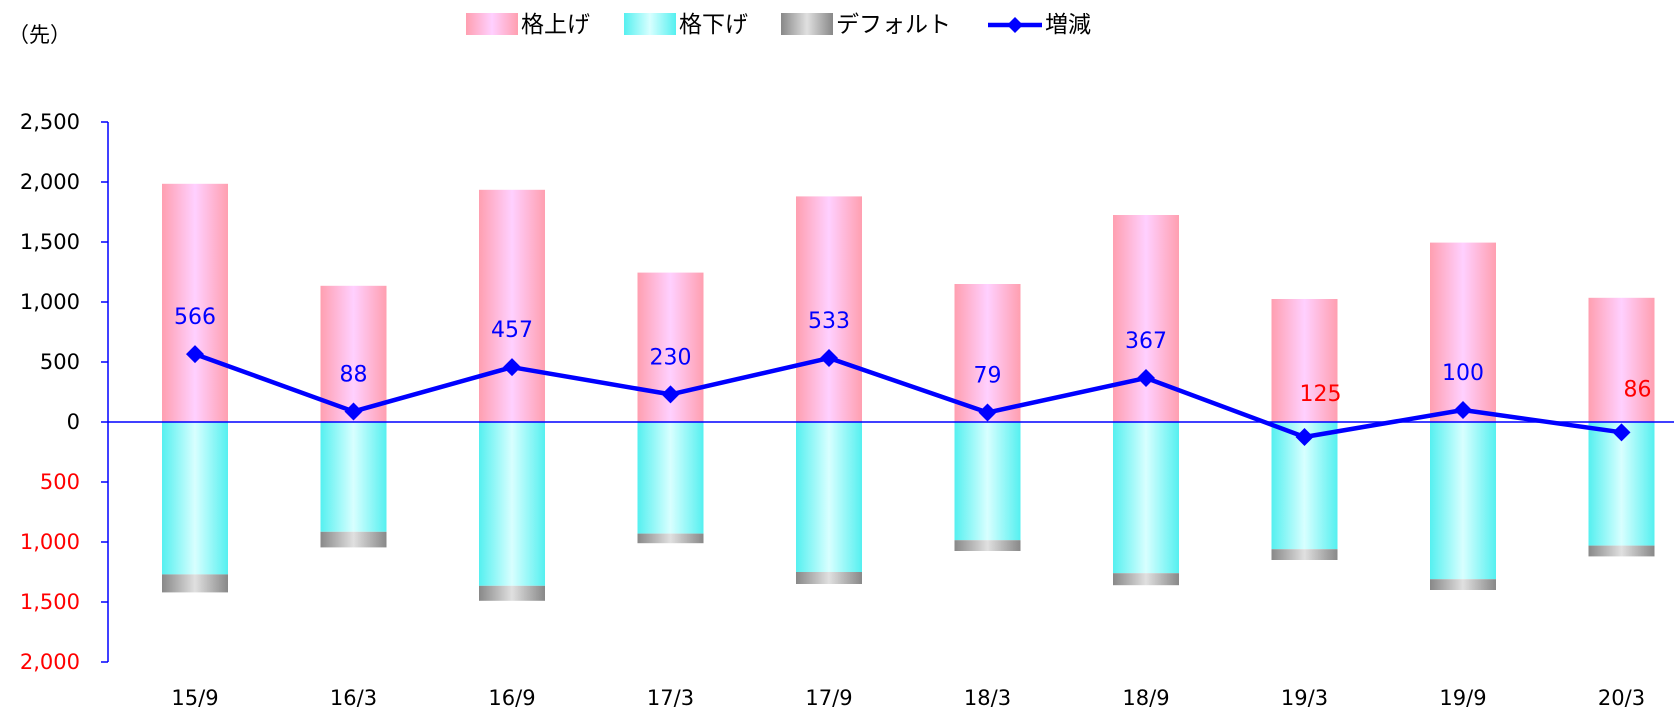  I want to click on data-label-16/9: 457, so click(512, 330).